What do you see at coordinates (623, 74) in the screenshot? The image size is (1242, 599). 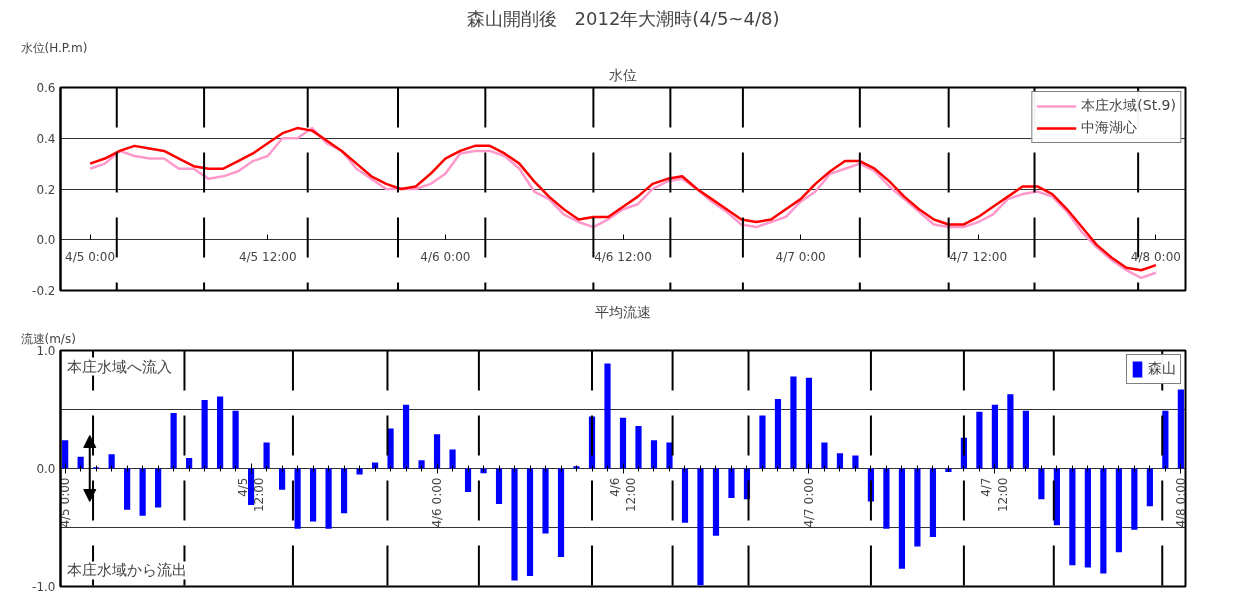 I see `chart-subtitle: 水位` at bounding box center [623, 74].